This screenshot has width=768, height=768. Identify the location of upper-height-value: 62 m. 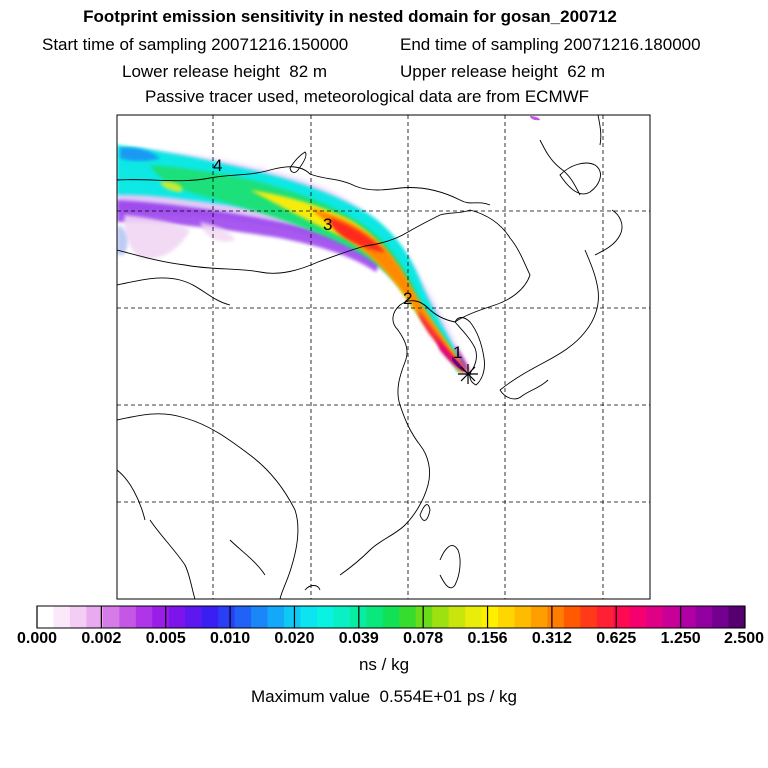
(586, 71).